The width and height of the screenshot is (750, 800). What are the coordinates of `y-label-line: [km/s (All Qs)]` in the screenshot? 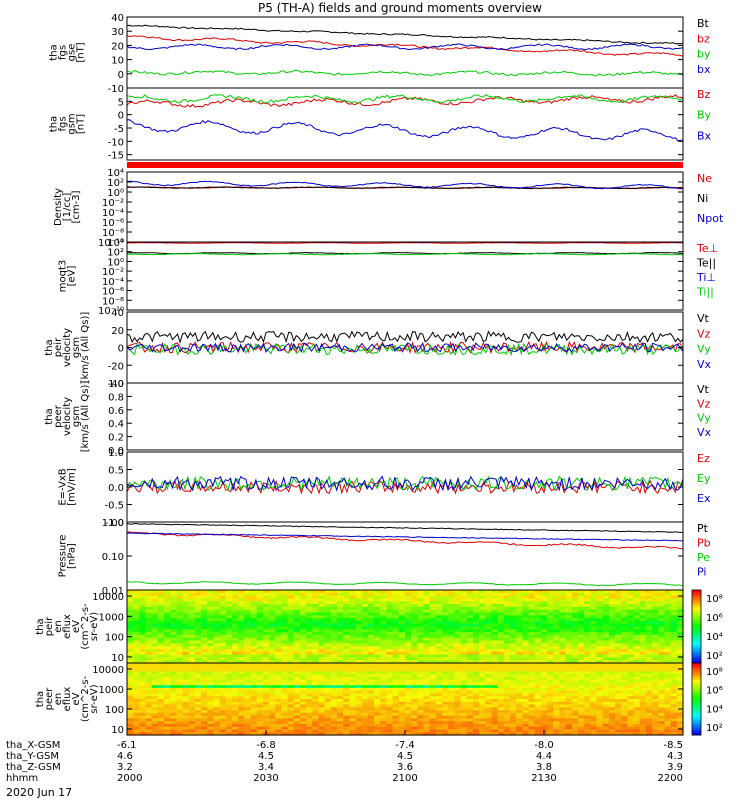 It's located at (85, 348).